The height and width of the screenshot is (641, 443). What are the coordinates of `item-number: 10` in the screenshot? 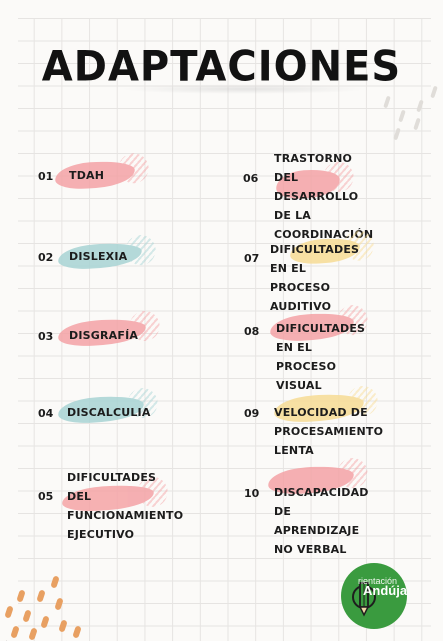 It's located at (252, 493).